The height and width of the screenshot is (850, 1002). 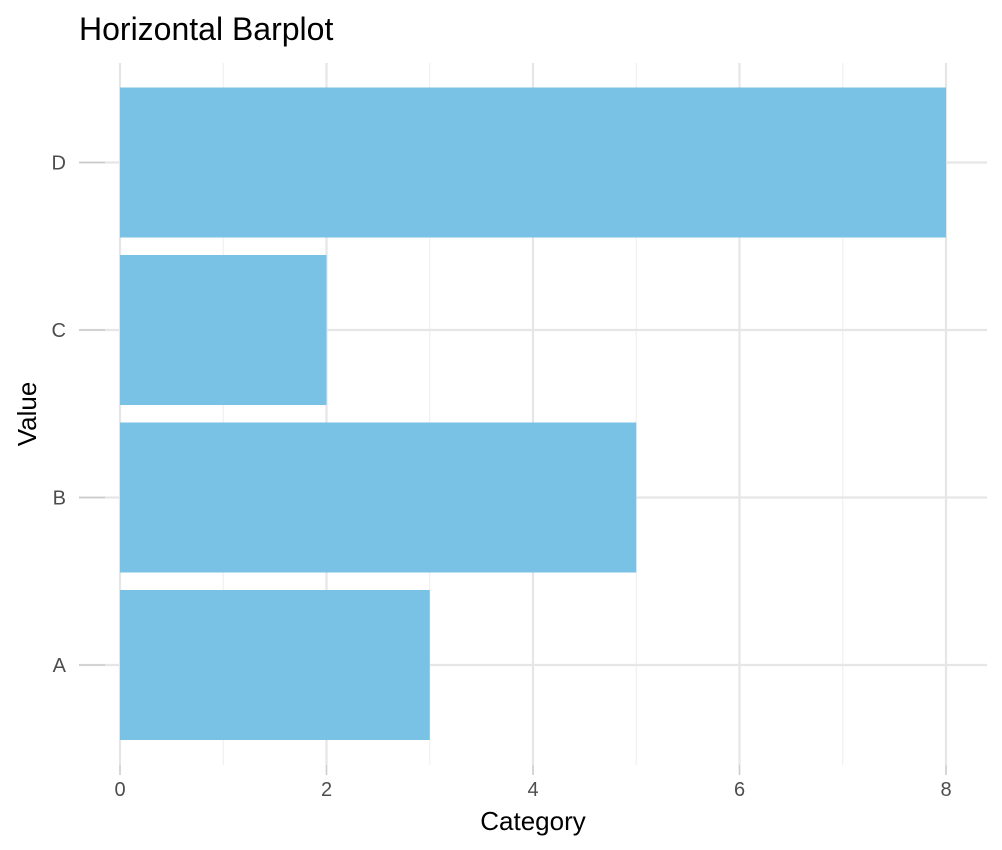 What do you see at coordinates (59, 164) in the screenshot?
I see `y-tick-label: D` at bounding box center [59, 164].